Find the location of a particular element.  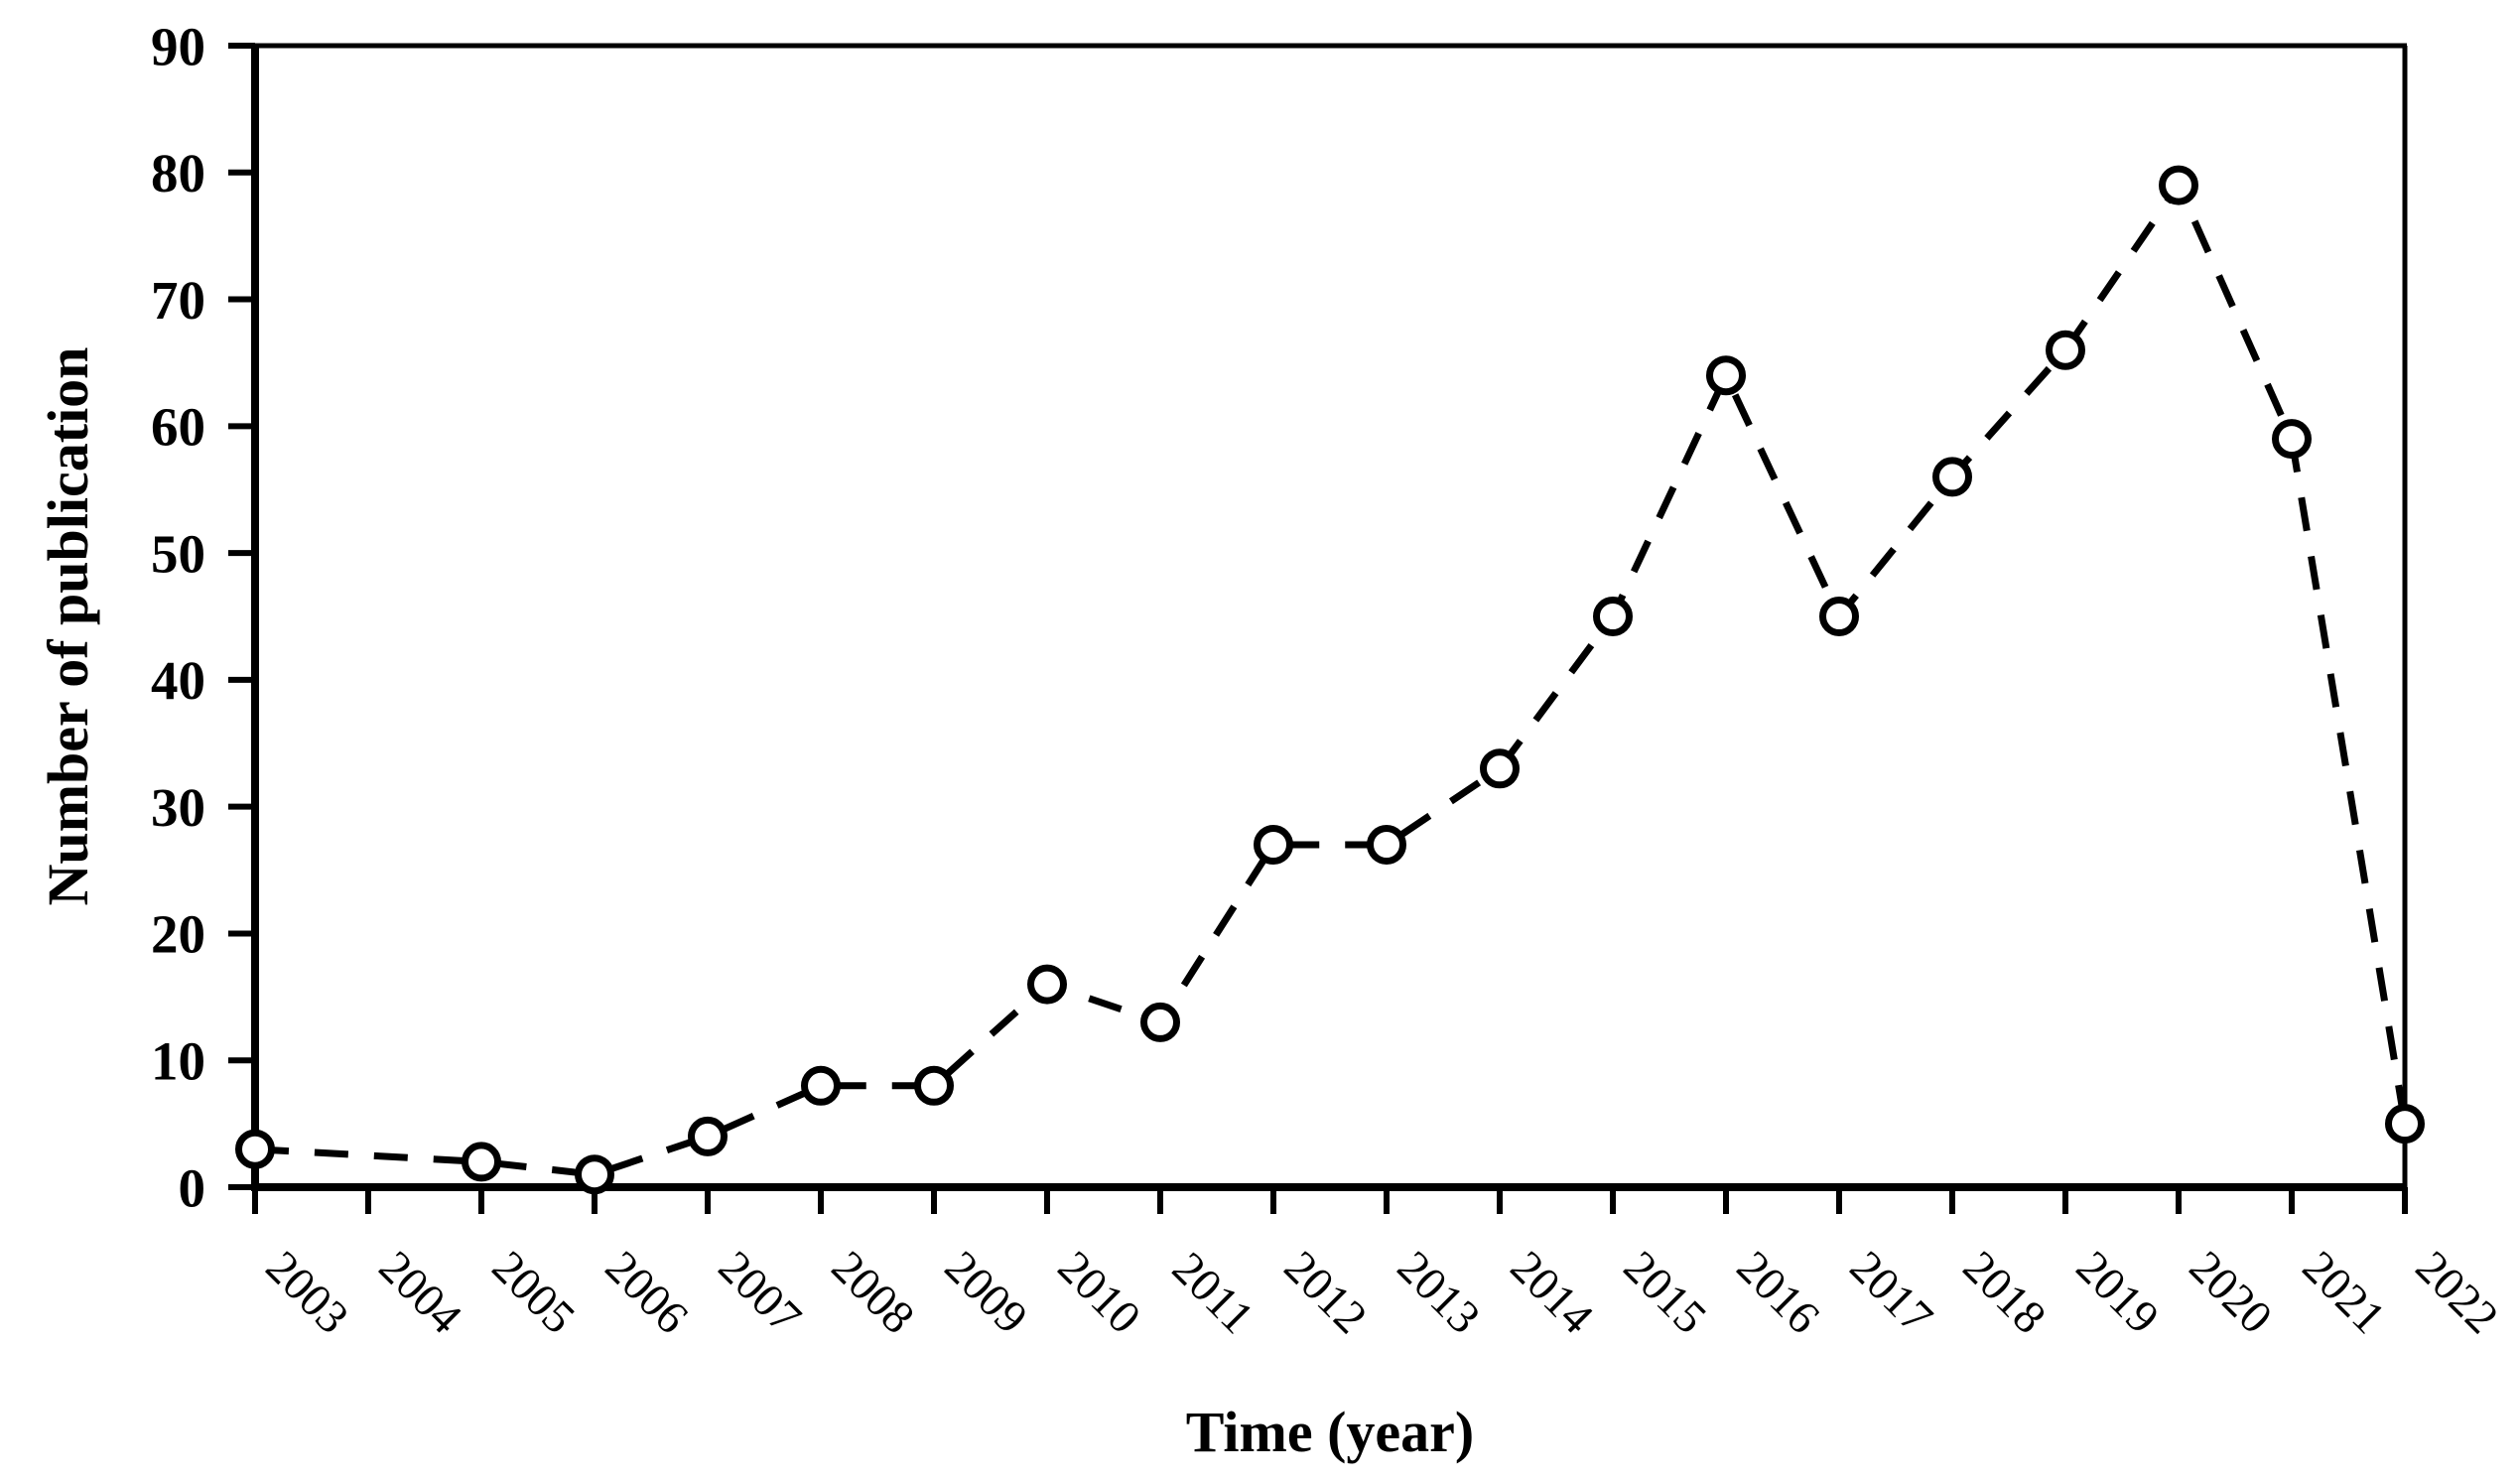

data-point-2020 is located at coordinates (2178, 185).